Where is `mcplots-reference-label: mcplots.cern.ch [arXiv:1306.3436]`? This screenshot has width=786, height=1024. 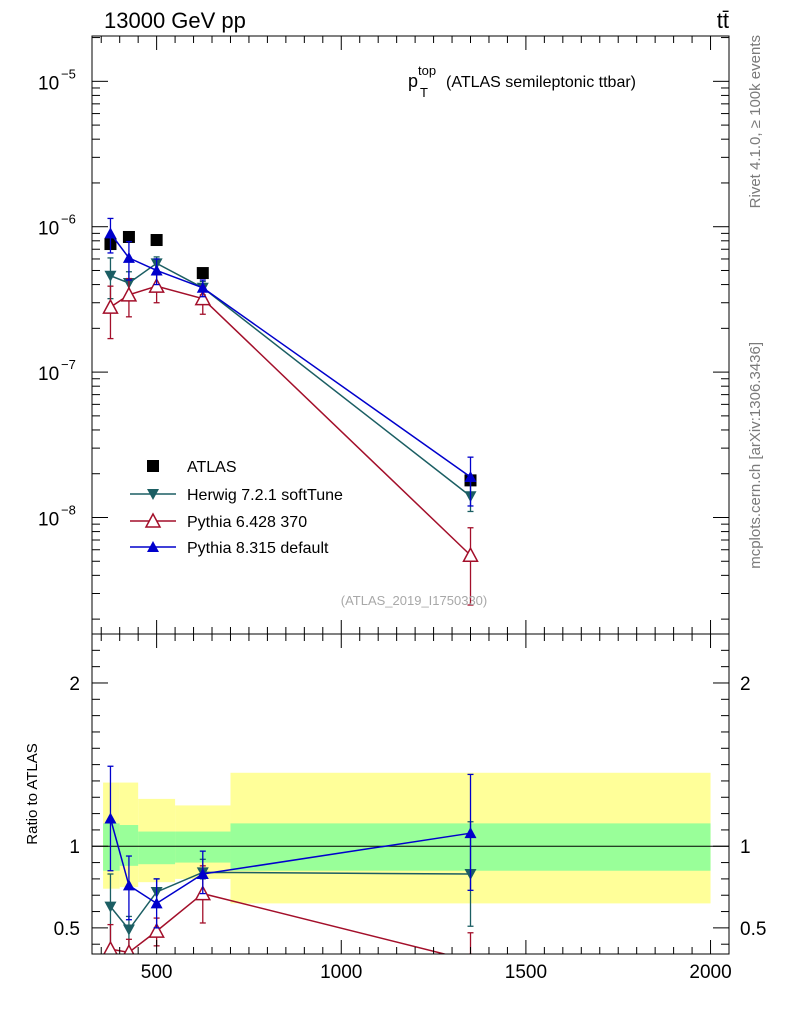 mcplots-reference-label: mcplots.cern.ch [arXiv:1306.3436] is located at coordinates (755, 455).